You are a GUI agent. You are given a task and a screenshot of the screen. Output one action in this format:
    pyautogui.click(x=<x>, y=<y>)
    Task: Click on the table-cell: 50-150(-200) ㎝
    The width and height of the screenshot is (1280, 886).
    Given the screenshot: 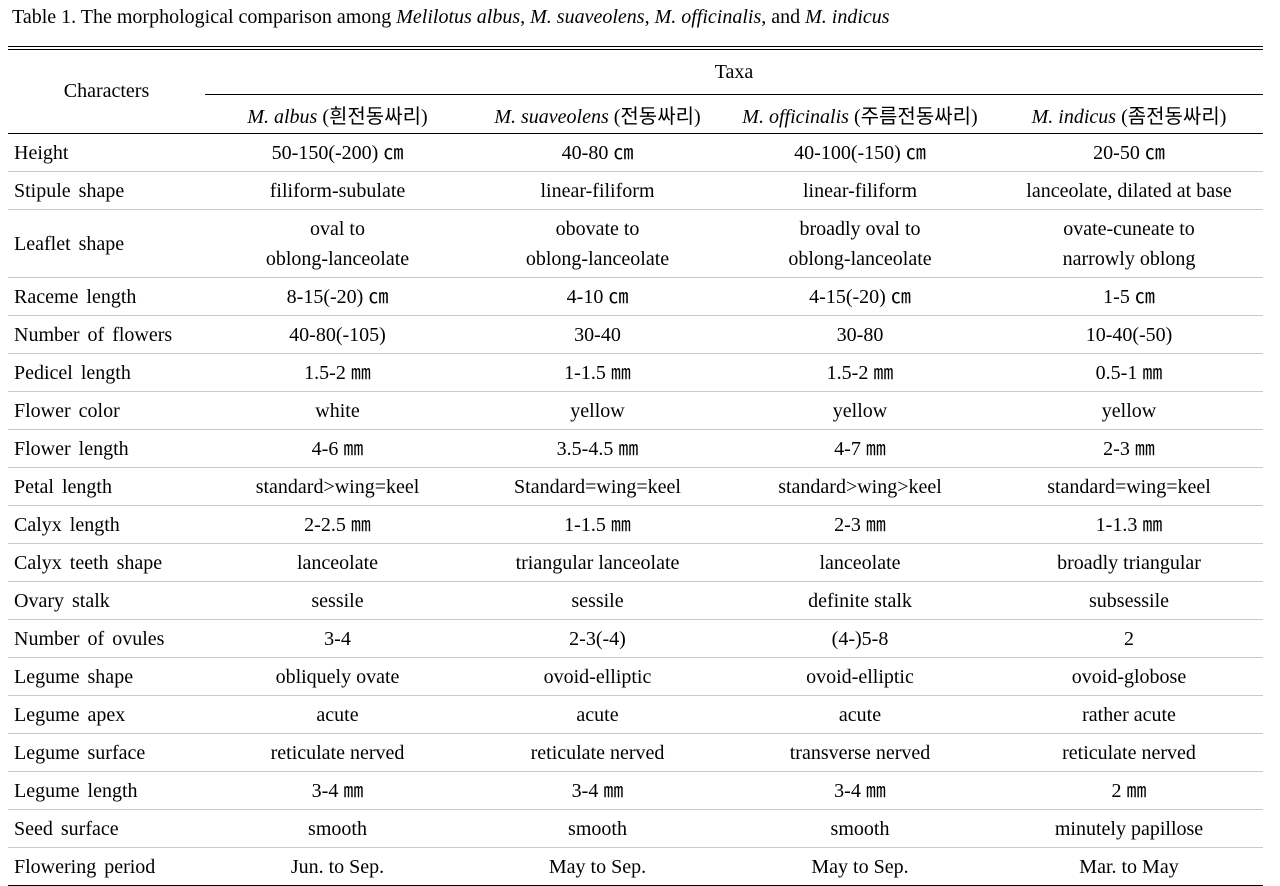 What is the action you would take?
    pyautogui.click(x=337, y=152)
    